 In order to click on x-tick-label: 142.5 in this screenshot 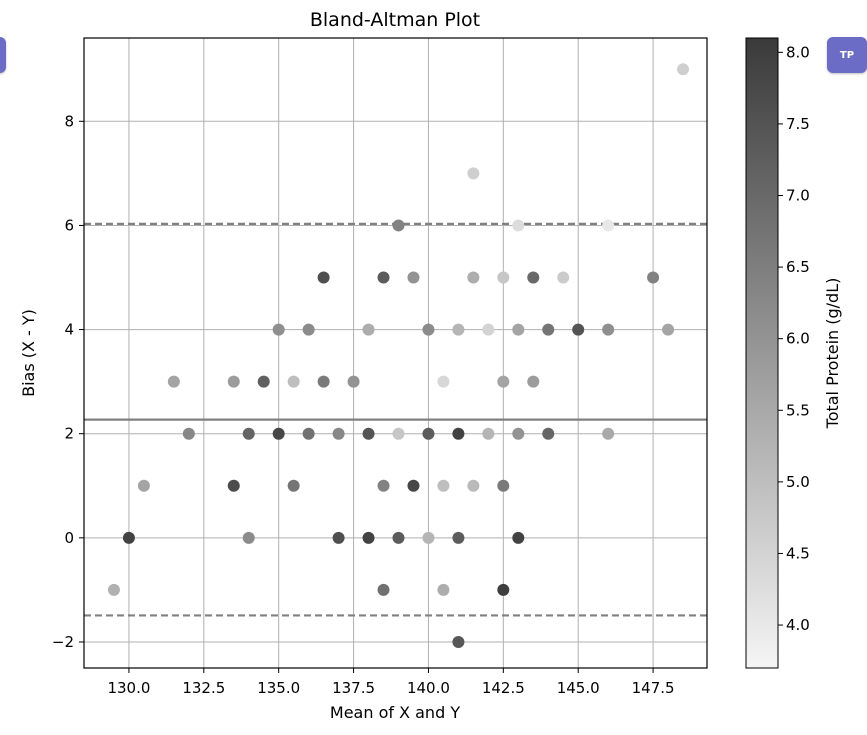, I will do `click(503, 688)`.